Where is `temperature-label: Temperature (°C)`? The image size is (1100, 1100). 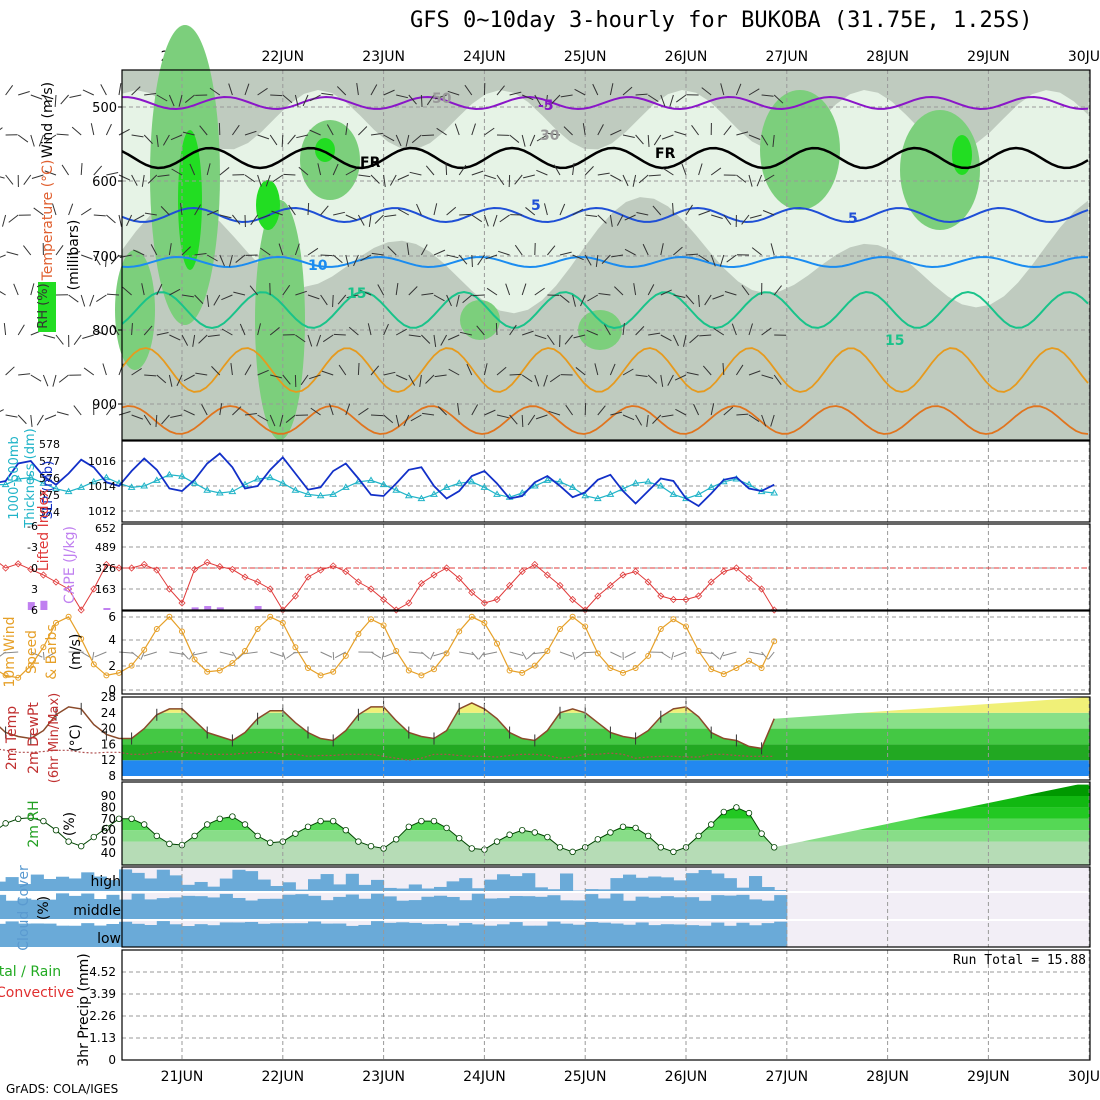
temperature-label: Temperature (°C) is located at coordinates (48, 221).